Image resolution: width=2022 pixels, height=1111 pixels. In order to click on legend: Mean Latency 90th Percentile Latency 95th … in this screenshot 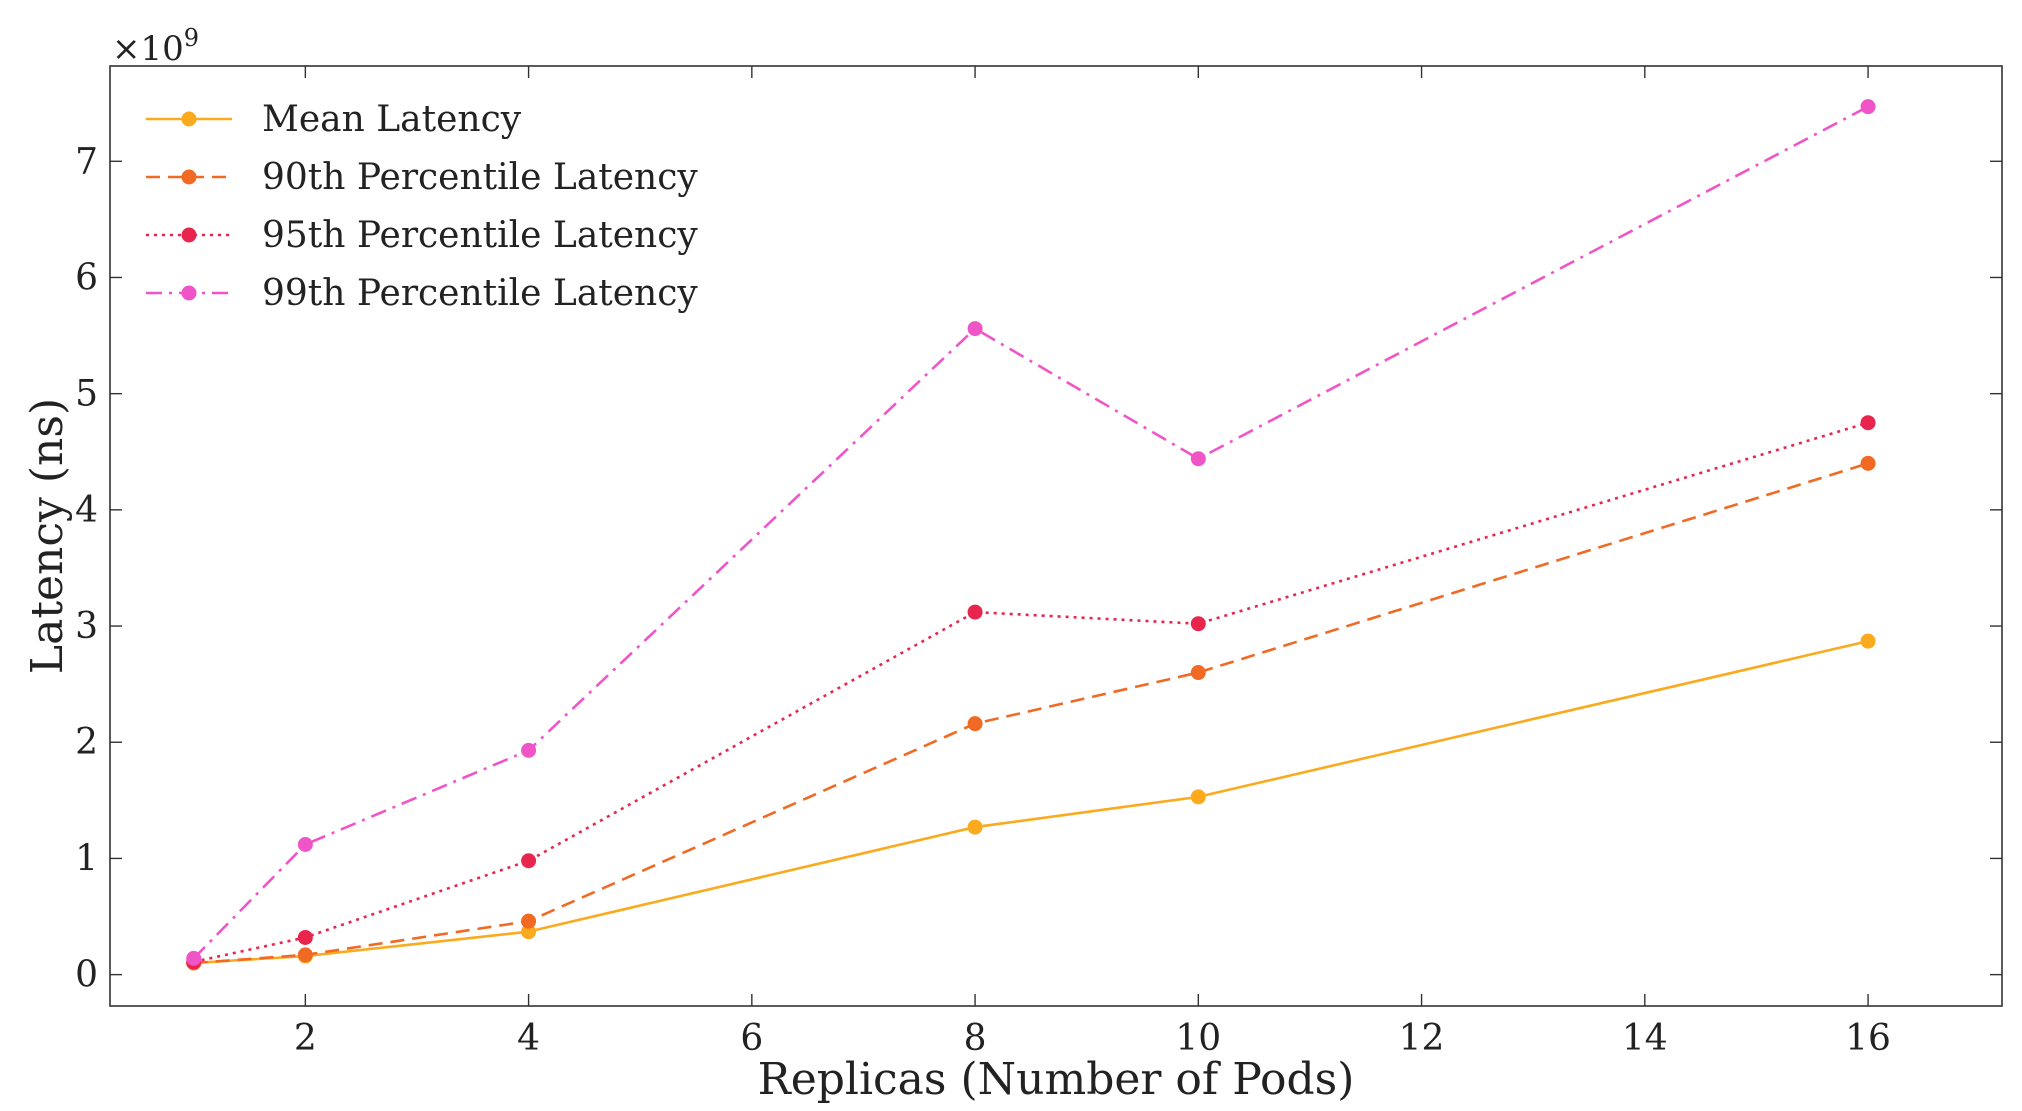, I will do `click(422, 206)`.